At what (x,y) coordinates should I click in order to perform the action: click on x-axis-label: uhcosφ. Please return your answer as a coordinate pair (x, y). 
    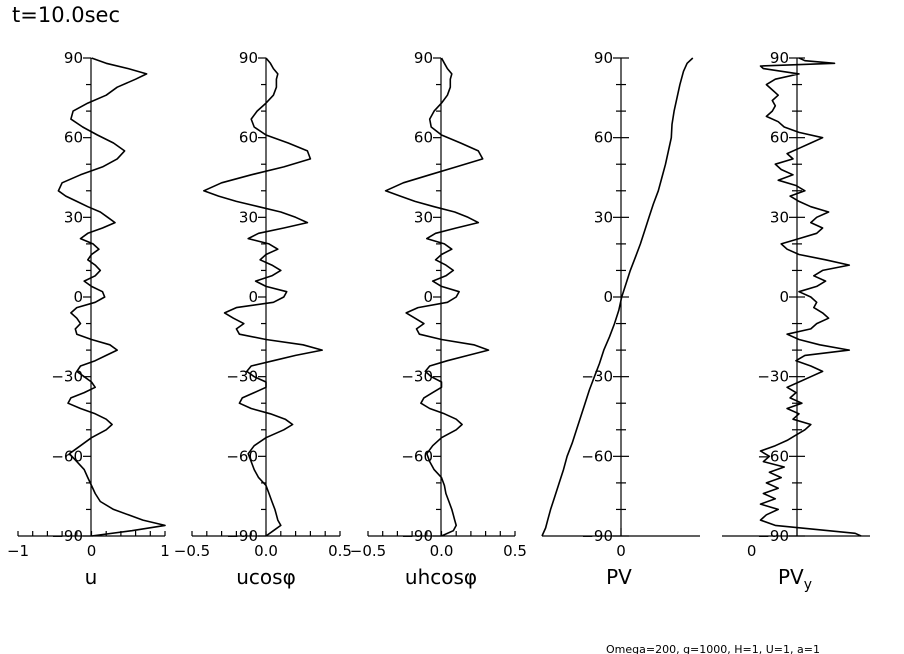
    Looking at the image, I should click on (441, 577).